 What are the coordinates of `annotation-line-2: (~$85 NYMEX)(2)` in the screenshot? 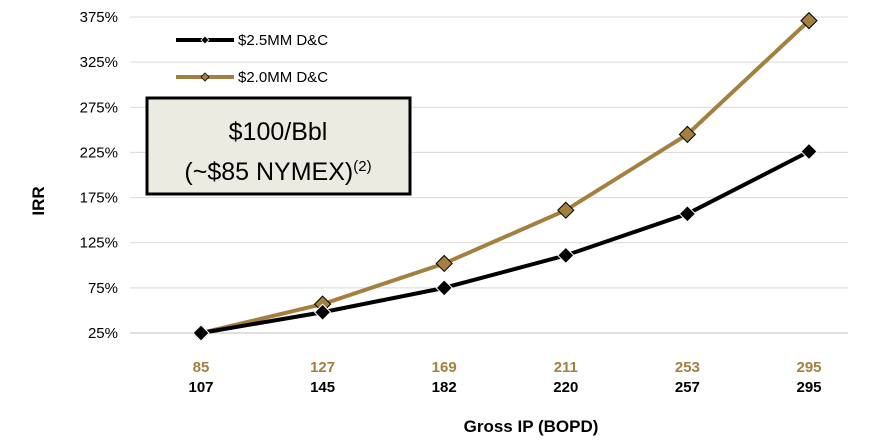 It's located at (277, 172).